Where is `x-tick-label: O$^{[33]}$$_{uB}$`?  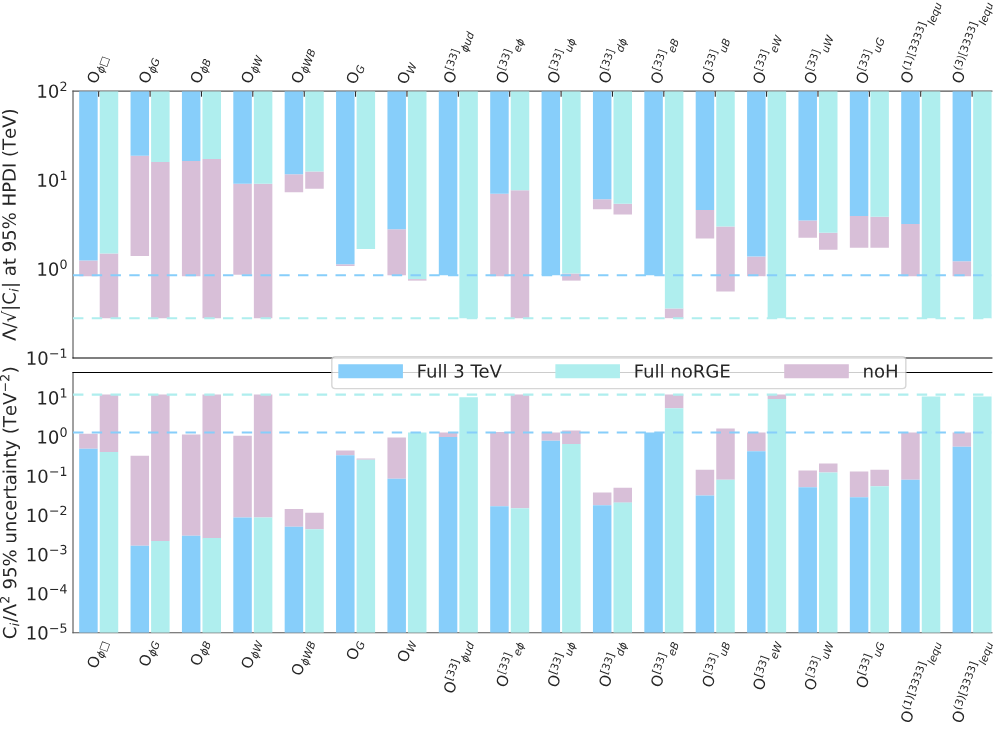
x-tick-label: O$^{[33]}$$_{uB}$ is located at coordinates (714, 60).